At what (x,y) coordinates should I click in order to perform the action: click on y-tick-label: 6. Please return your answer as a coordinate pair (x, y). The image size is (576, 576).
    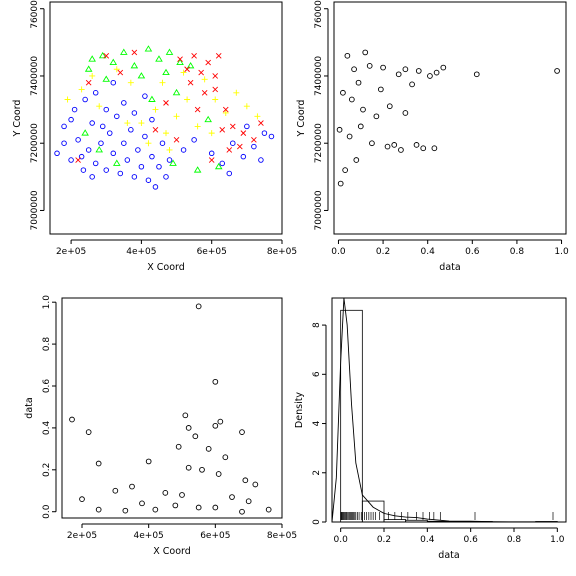
    Looking at the image, I should click on (317, 374).